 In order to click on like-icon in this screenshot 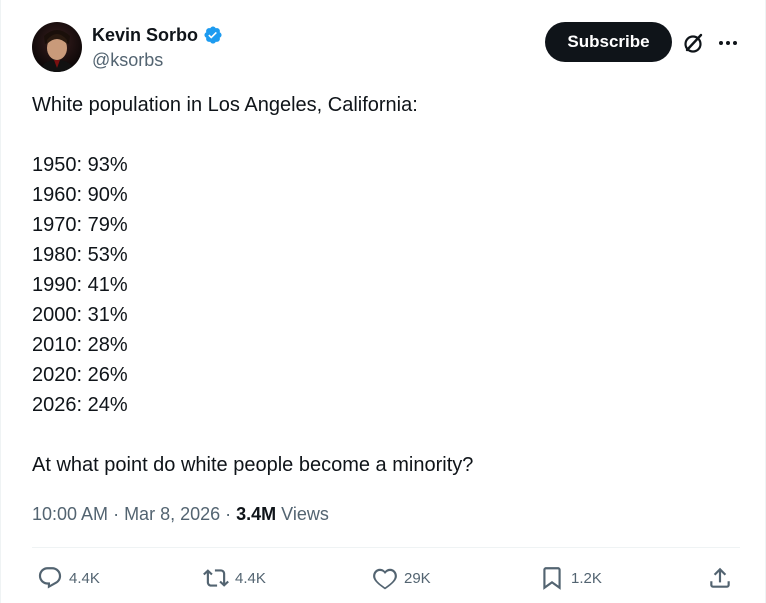, I will do `click(385, 579)`.